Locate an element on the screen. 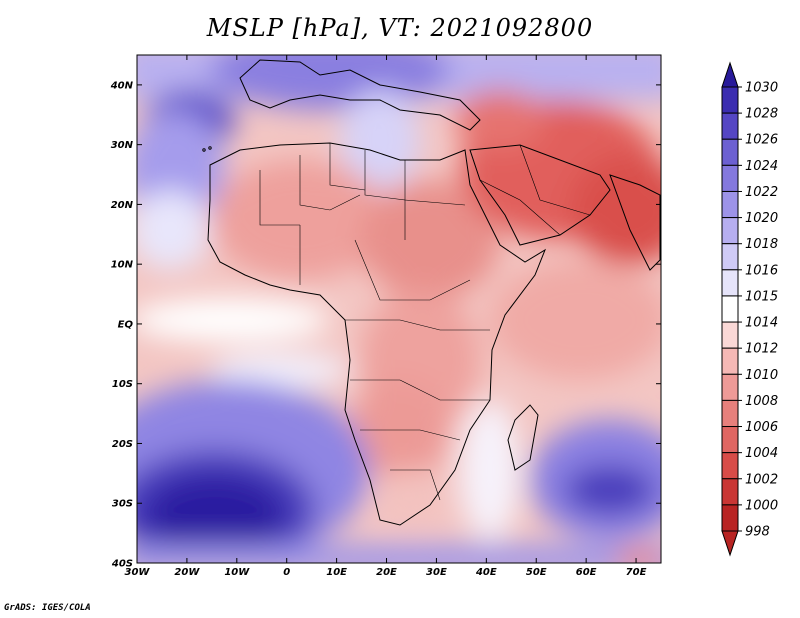 This screenshot has width=800, height=618. lon-tick-label: 0 is located at coordinates (286, 572).